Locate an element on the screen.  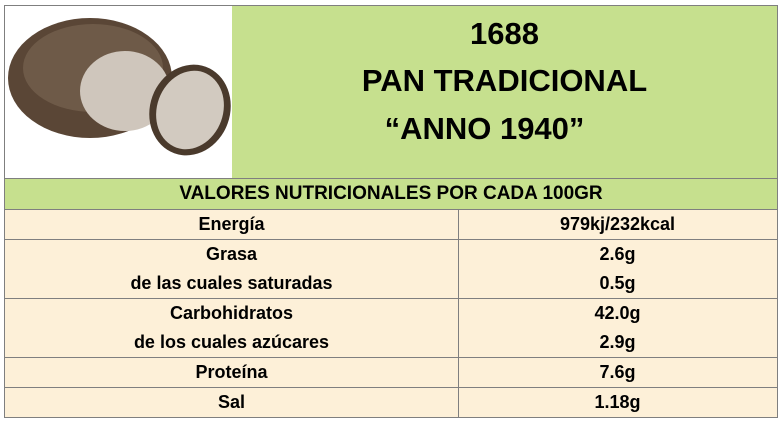
table-heading: VALORES NUTRICIONALES POR CADA 100GR is located at coordinates (391, 194).